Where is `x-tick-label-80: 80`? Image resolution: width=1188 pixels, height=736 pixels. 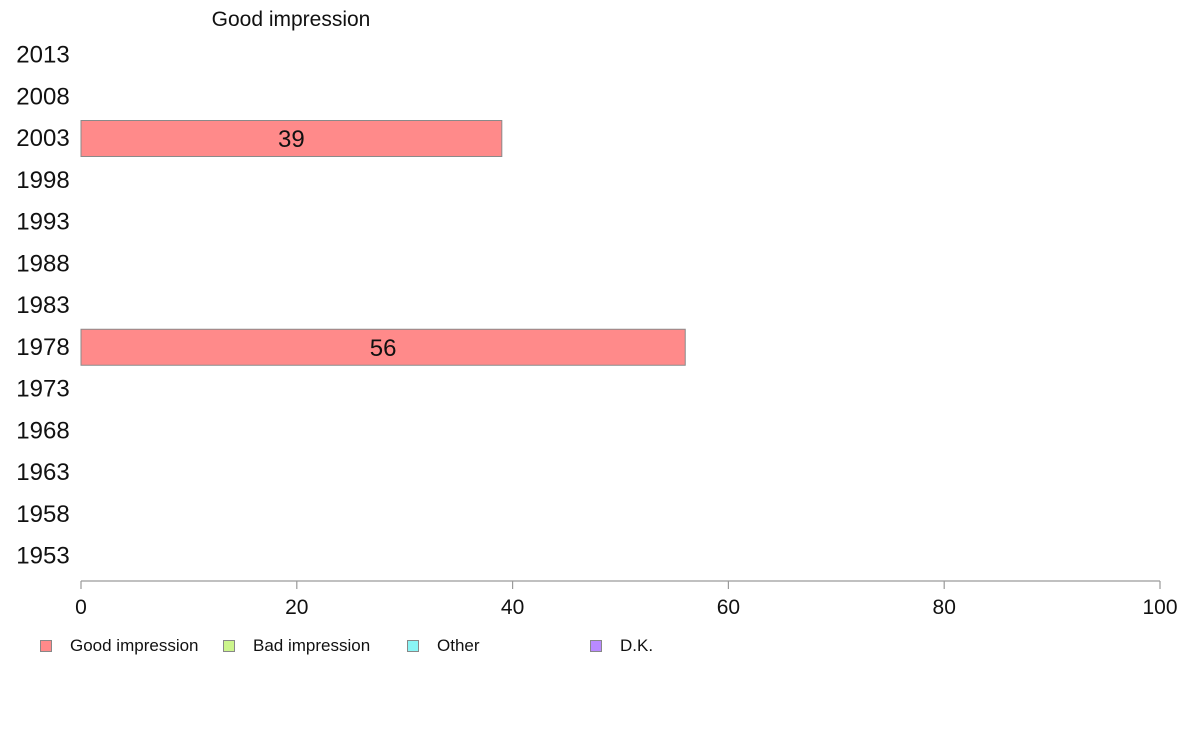 x-tick-label-80: 80 is located at coordinates (944, 607).